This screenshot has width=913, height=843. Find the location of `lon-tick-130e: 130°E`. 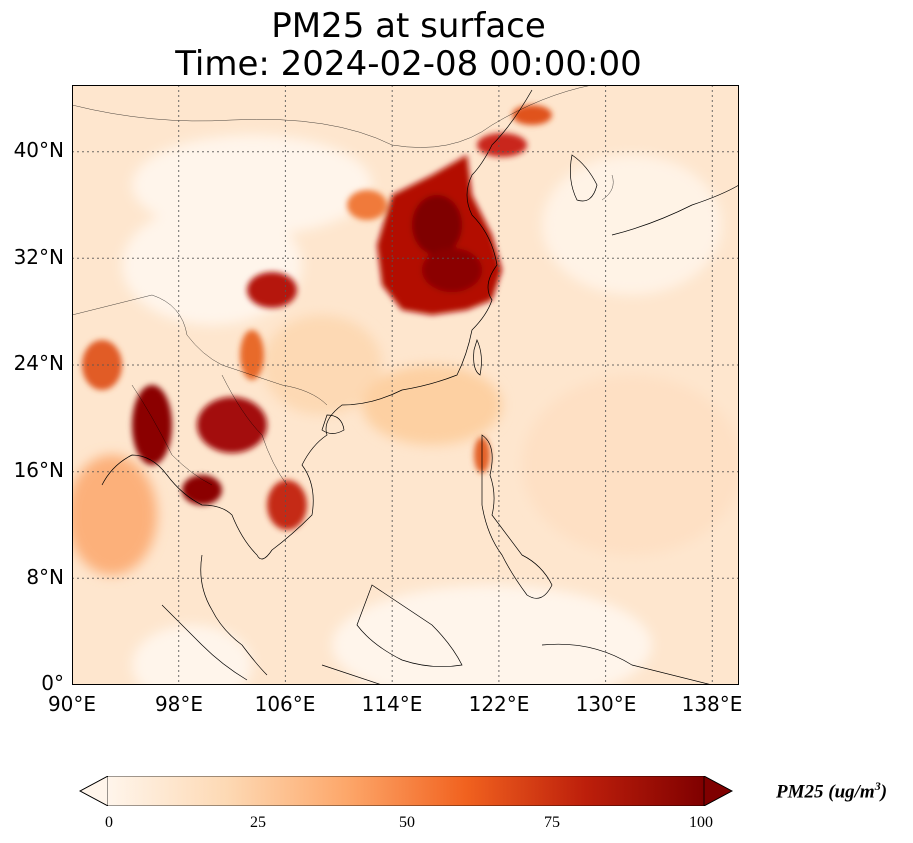

lon-tick-130e: 130°E is located at coordinates (606, 704).